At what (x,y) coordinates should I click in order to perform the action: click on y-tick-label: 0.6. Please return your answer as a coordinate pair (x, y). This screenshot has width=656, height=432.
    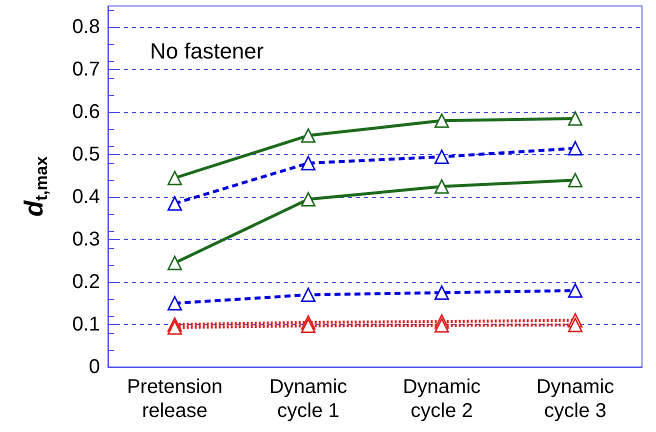
    Looking at the image, I should click on (86, 112).